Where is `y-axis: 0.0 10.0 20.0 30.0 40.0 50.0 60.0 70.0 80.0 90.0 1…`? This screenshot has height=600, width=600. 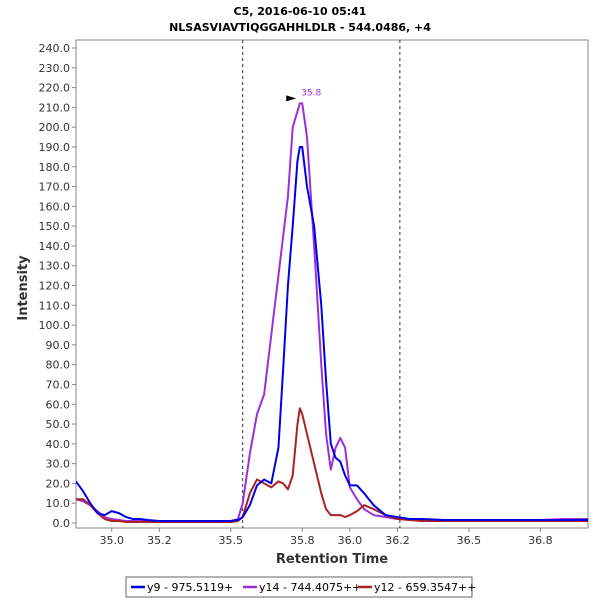
y-axis: 0.0 10.0 20.0 30.0 40.0 50.0 60.0 70.0 80.0 90.0 1… is located at coordinates (57, 286).